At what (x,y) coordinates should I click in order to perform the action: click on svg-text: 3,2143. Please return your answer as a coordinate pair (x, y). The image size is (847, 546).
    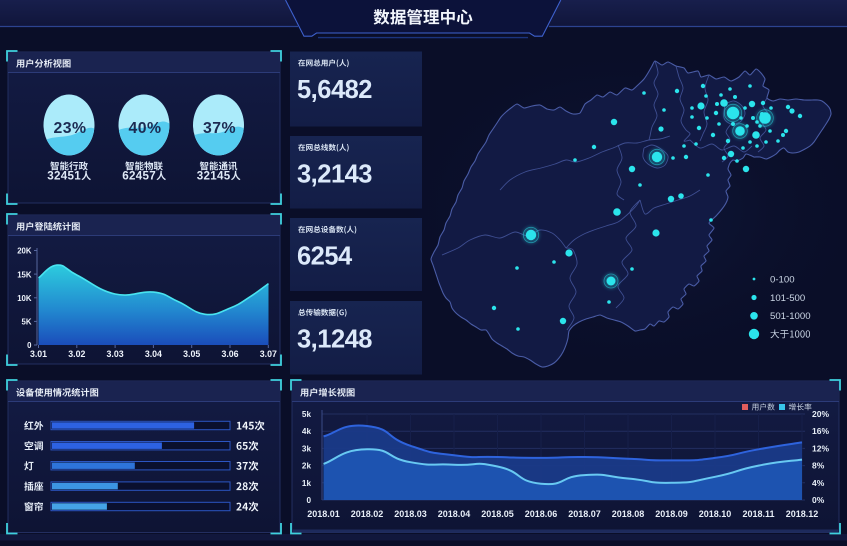
    Looking at the image, I should click on (334, 175).